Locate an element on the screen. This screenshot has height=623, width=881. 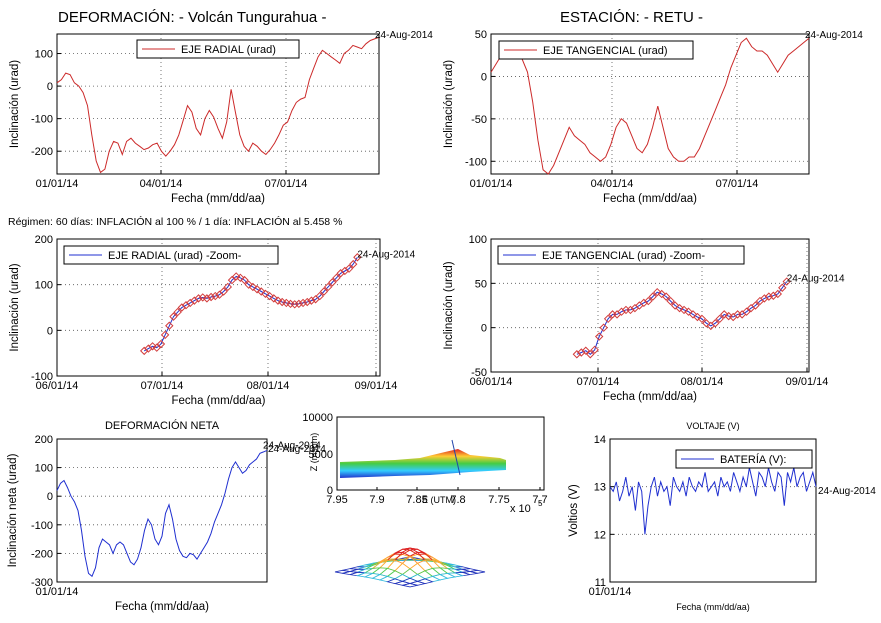
radial_zoom-ylabel: Inclinación (urad) is located at coordinates (15, 307).